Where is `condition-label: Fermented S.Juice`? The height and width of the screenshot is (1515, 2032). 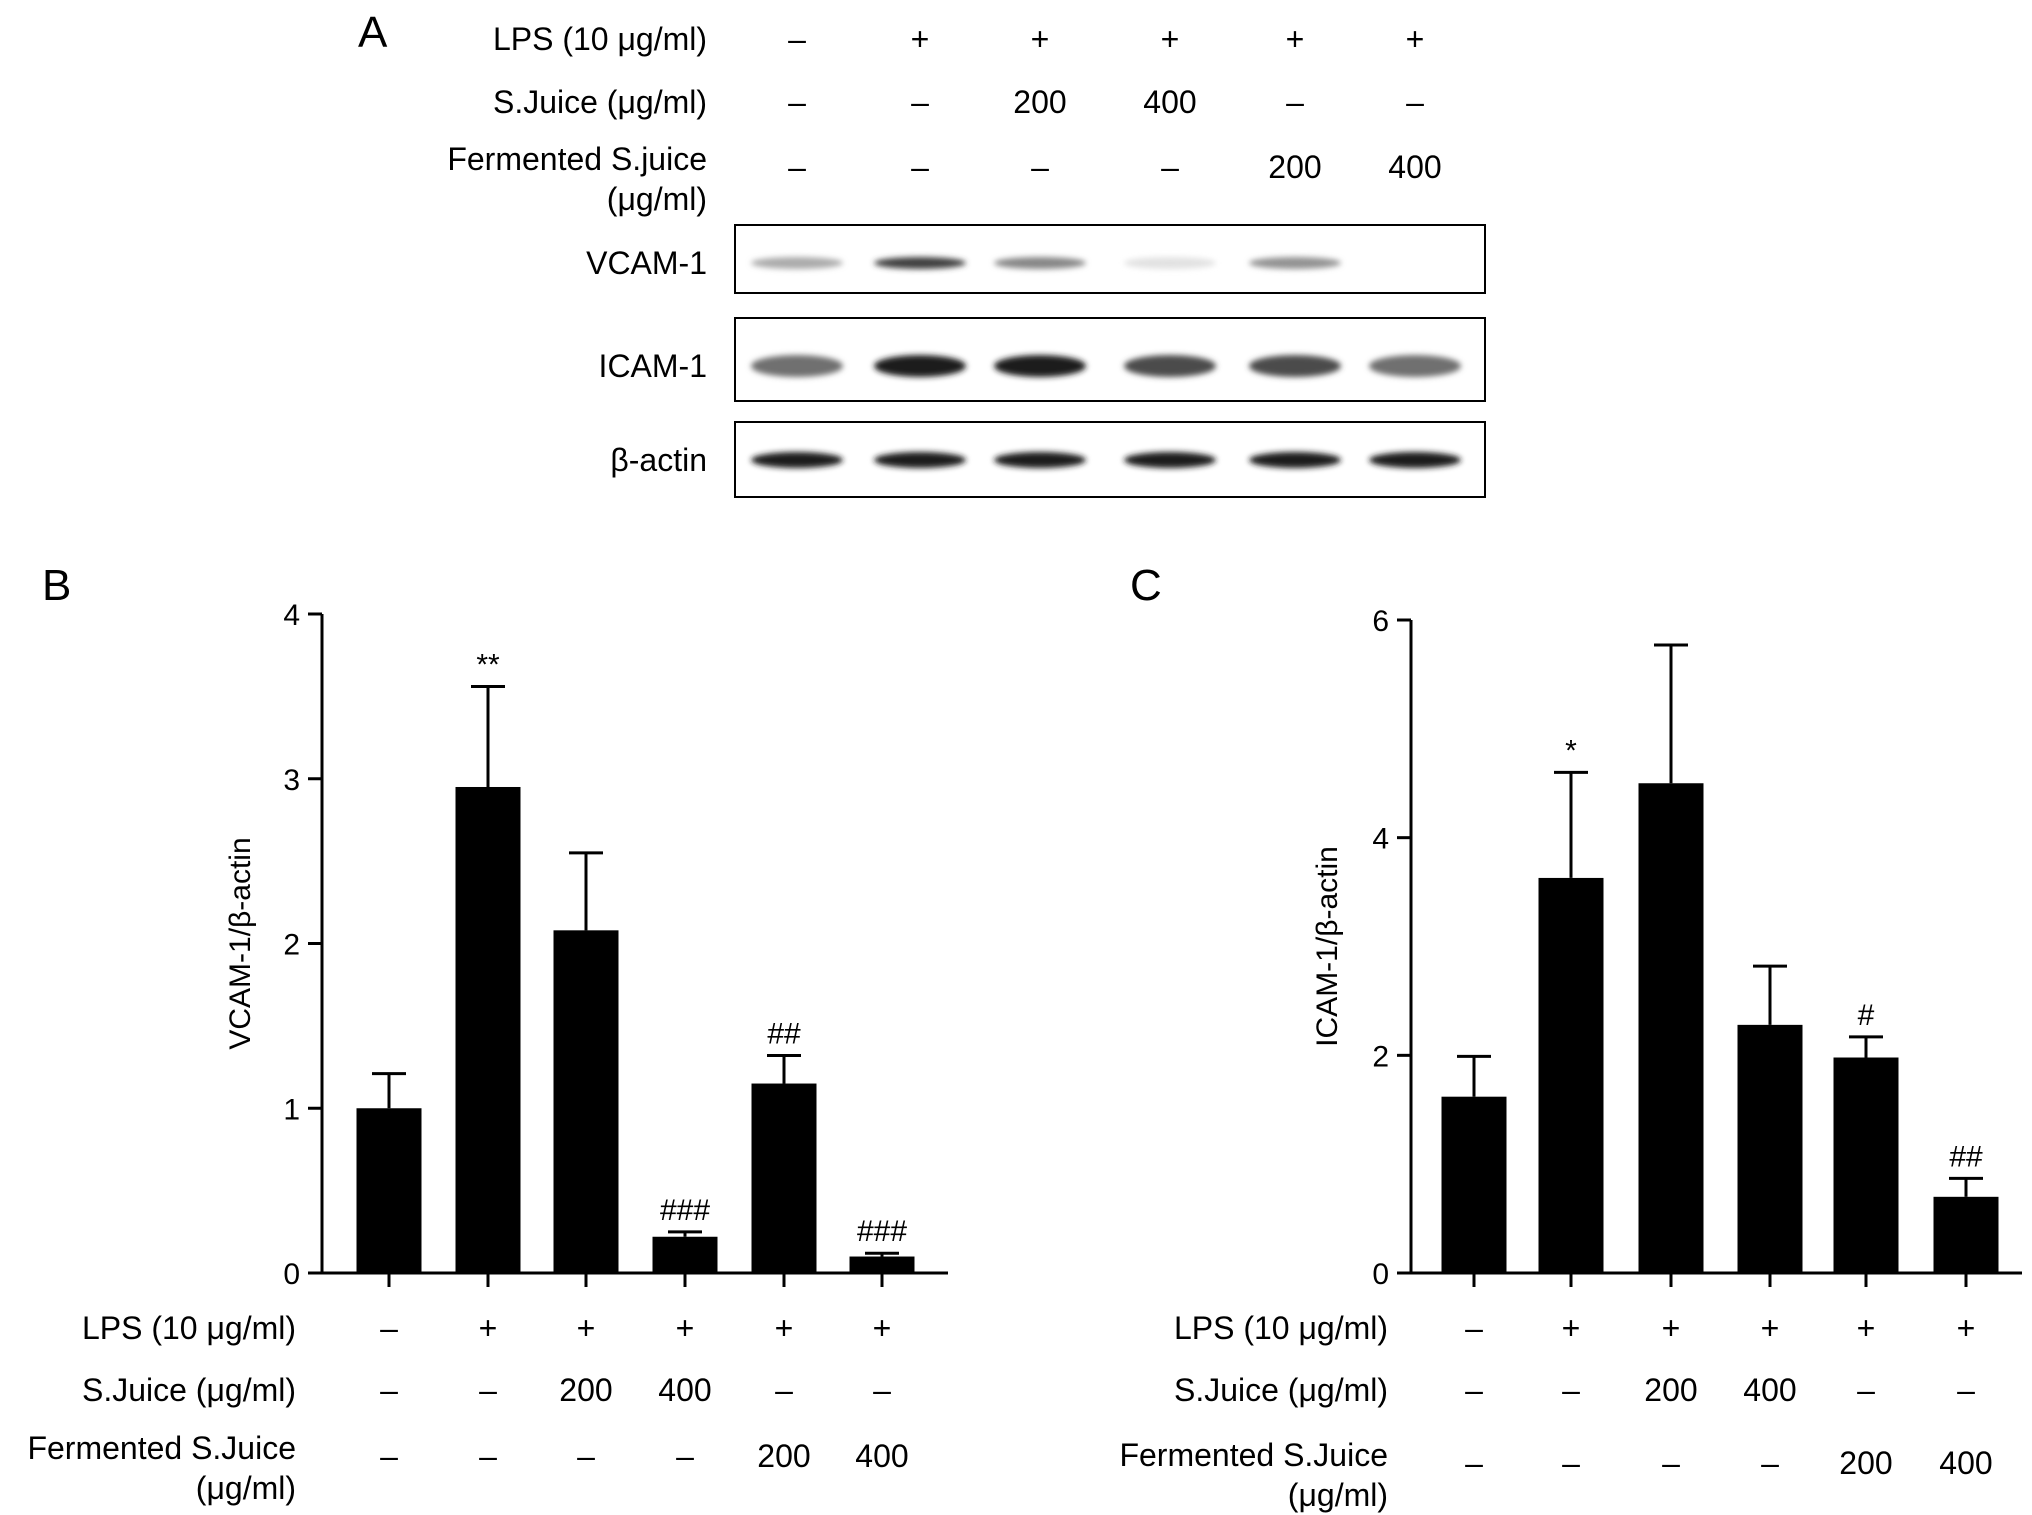
condition-label: Fermented S.Juice is located at coordinates (1253, 1455).